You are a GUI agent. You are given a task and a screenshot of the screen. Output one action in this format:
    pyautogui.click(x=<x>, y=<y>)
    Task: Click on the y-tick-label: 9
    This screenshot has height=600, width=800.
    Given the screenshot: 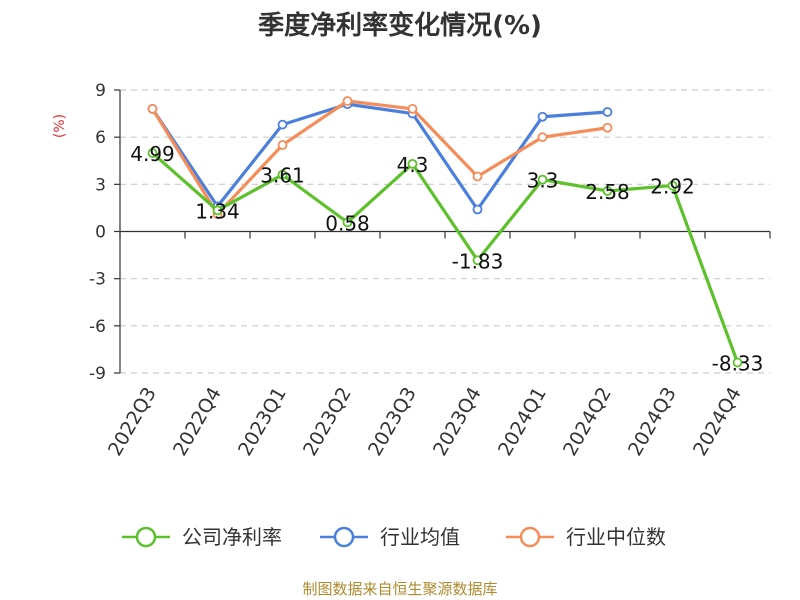 What is the action you would take?
    pyautogui.click(x=100, y=91)
    